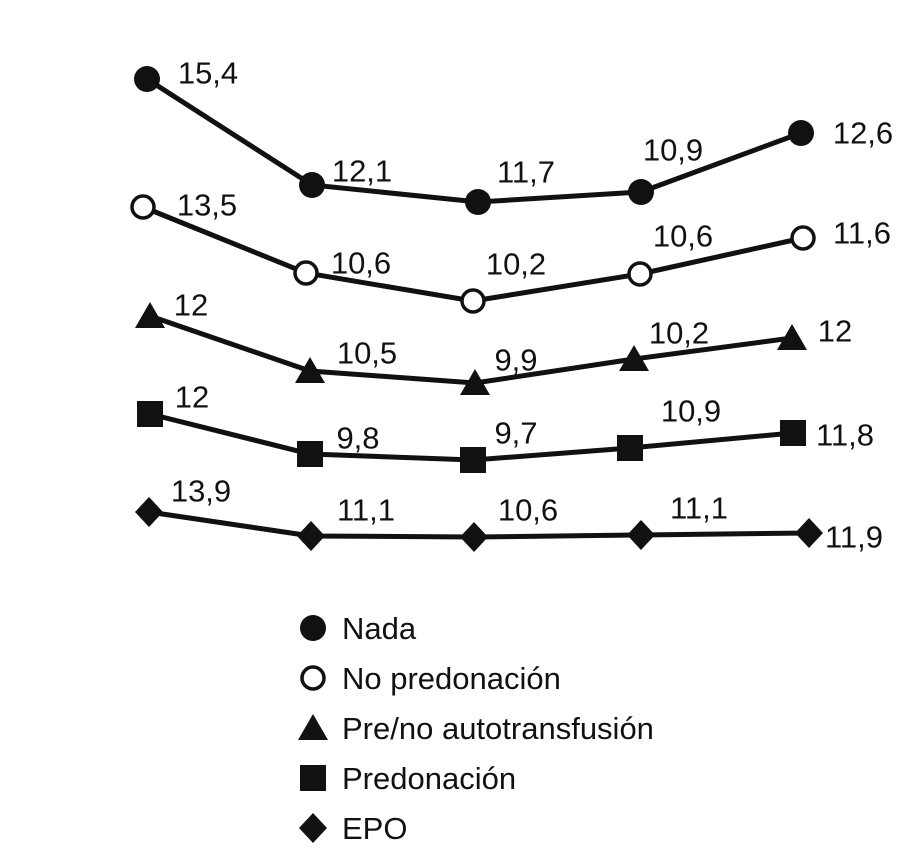  I want to click on filled-square-icon, so click(313, 778).